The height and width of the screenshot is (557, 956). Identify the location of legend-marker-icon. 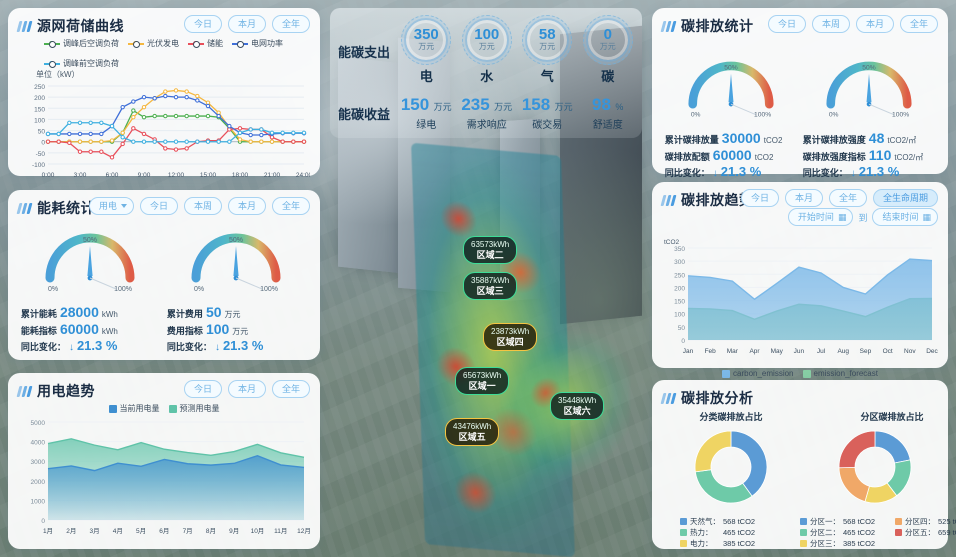
(240, 44).